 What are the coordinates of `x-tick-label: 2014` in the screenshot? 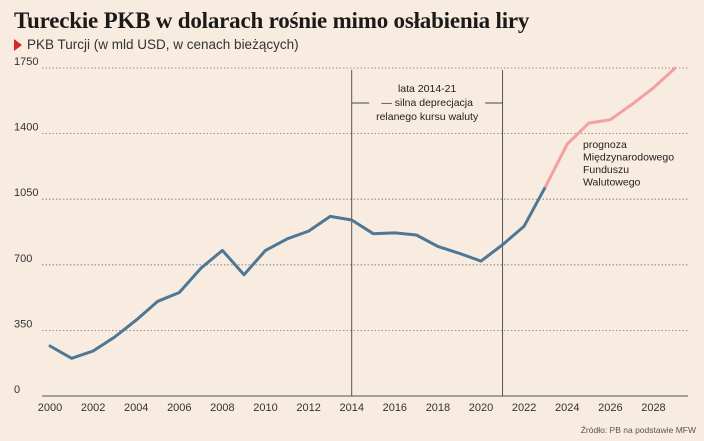 It's located at (351, 408).